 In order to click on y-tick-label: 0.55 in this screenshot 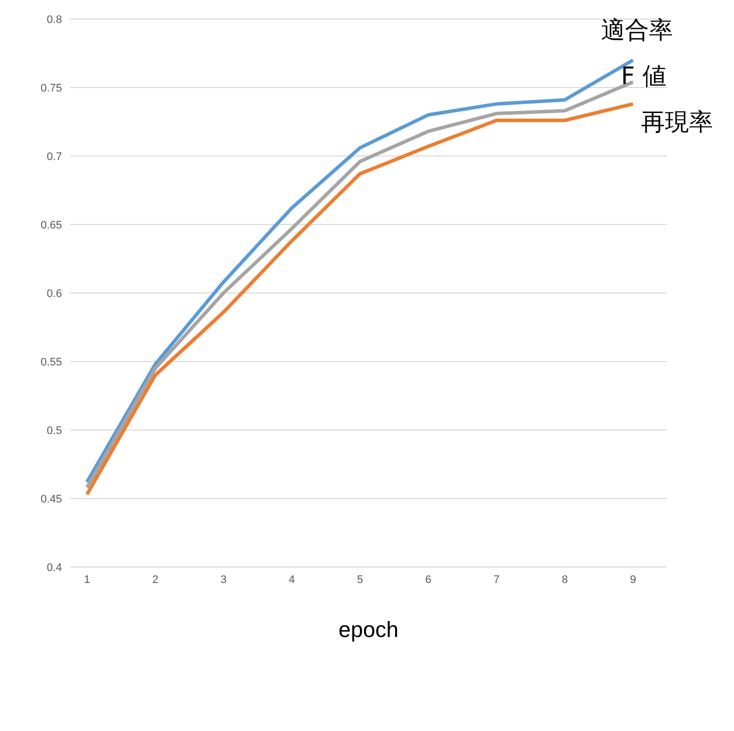, I will do `click(51, 362)`.